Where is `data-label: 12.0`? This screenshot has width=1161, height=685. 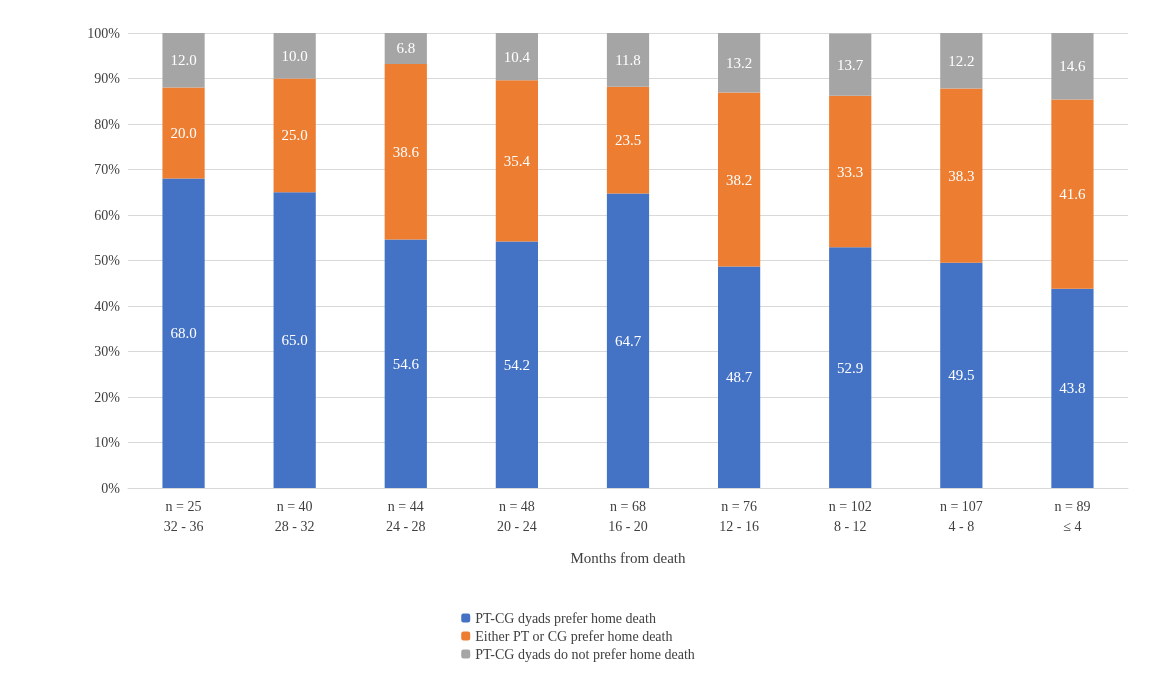
data-label: 12.0 is located at coordinates (183, 60).